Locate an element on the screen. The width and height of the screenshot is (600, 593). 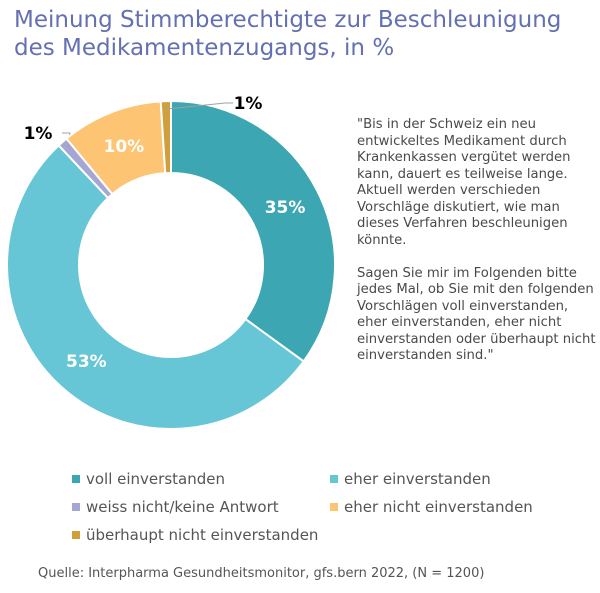
legend-label: überhaupt nicht einverstanden is located at coordinates (202, 535).